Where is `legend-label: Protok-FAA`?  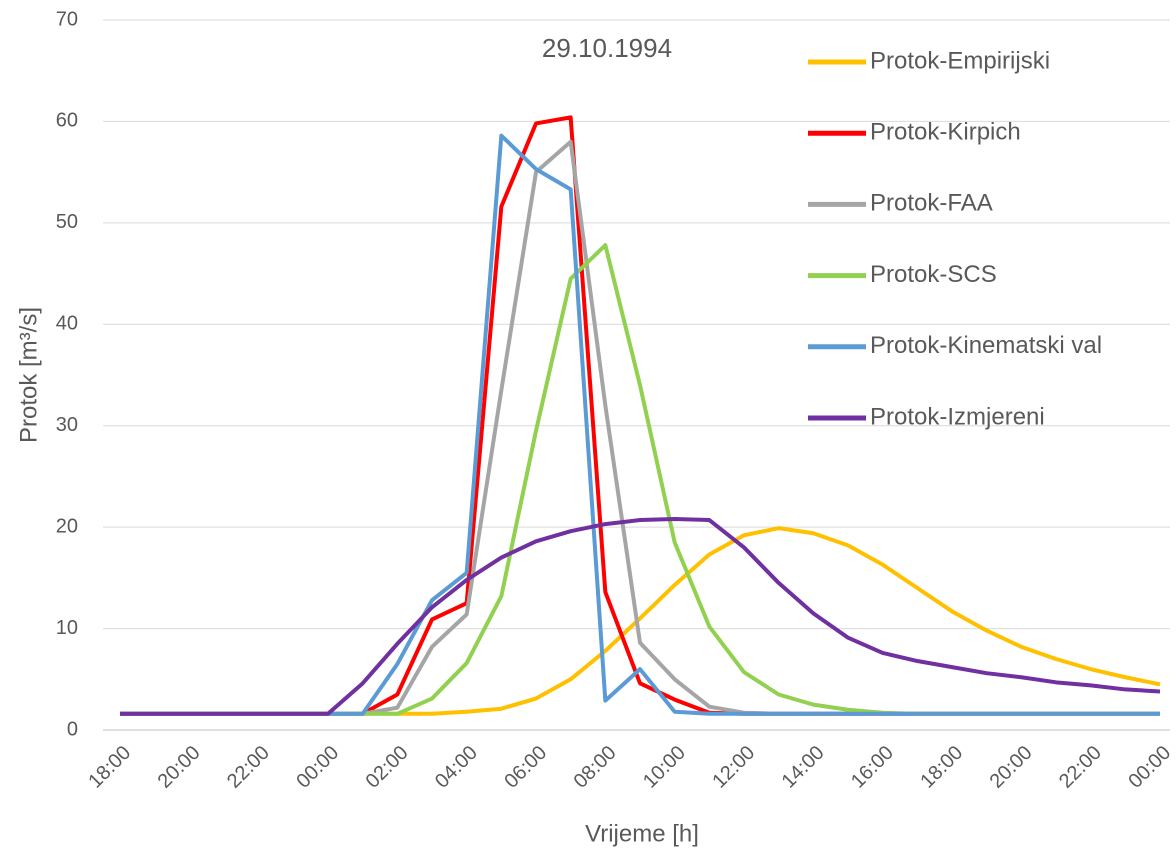
legend-label: Protok-FAA is located at coordinates (931, 203).